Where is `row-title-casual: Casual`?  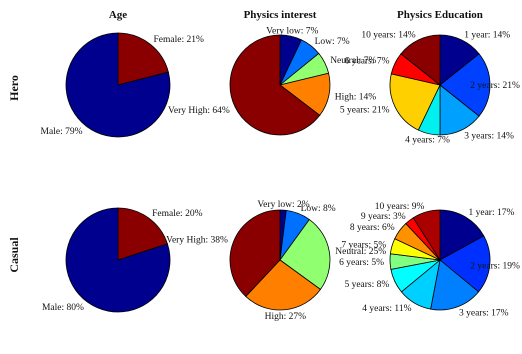 row-title-casual: Casual is located at coordinates (14, 255).